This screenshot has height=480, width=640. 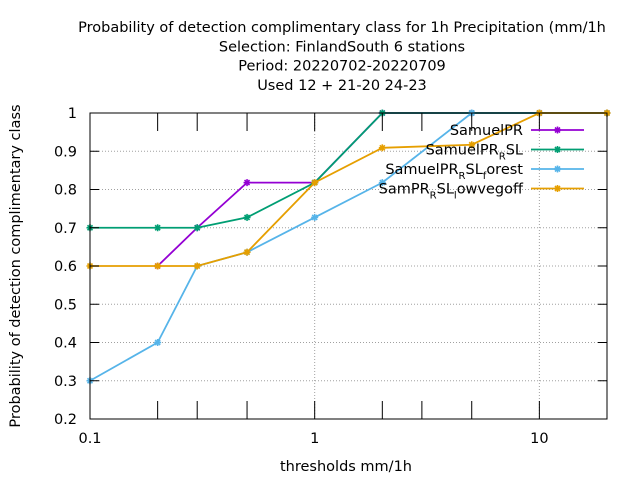 What do you see at coordinates (451, 192) in the screenshot?
I see `legend-label: SamPRRSLlowvegoff` at bounding box center [451, 192].